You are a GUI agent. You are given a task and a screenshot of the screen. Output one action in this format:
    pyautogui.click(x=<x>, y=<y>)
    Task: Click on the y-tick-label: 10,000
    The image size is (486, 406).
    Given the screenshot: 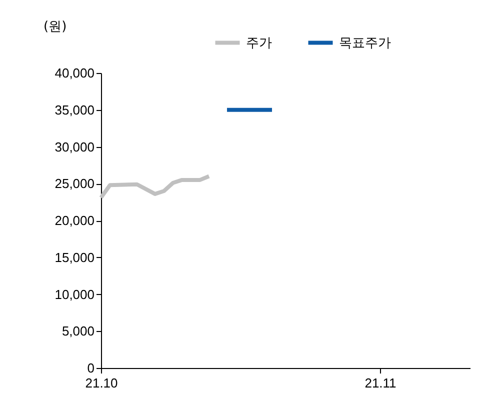 What is the action you would take?
    pyautogui.click(x=74, y=294)
    